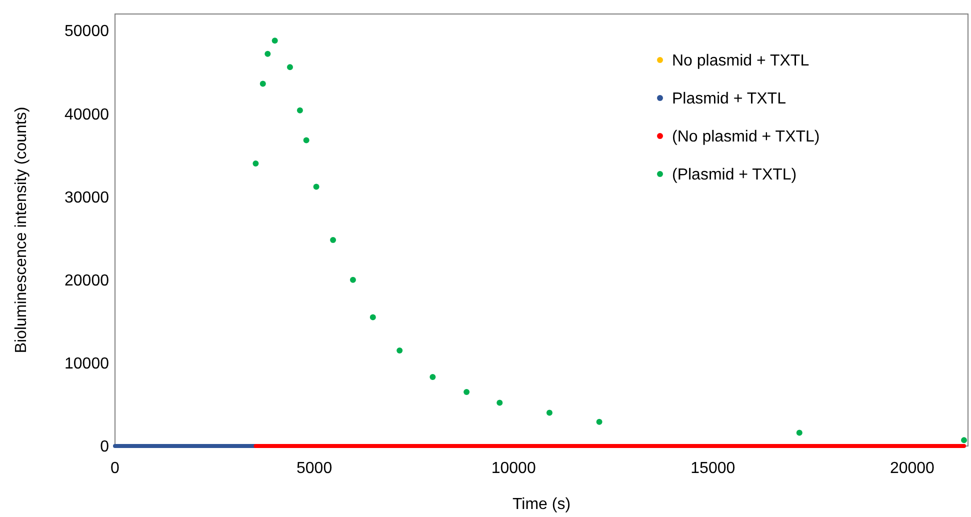 Image resolution: width=971 pixels, height=517 pixels. What do you see at coordinates (912, 468) in the screenshot?
I see `x-tick-label: 20000` at bounding box center [912, 468].